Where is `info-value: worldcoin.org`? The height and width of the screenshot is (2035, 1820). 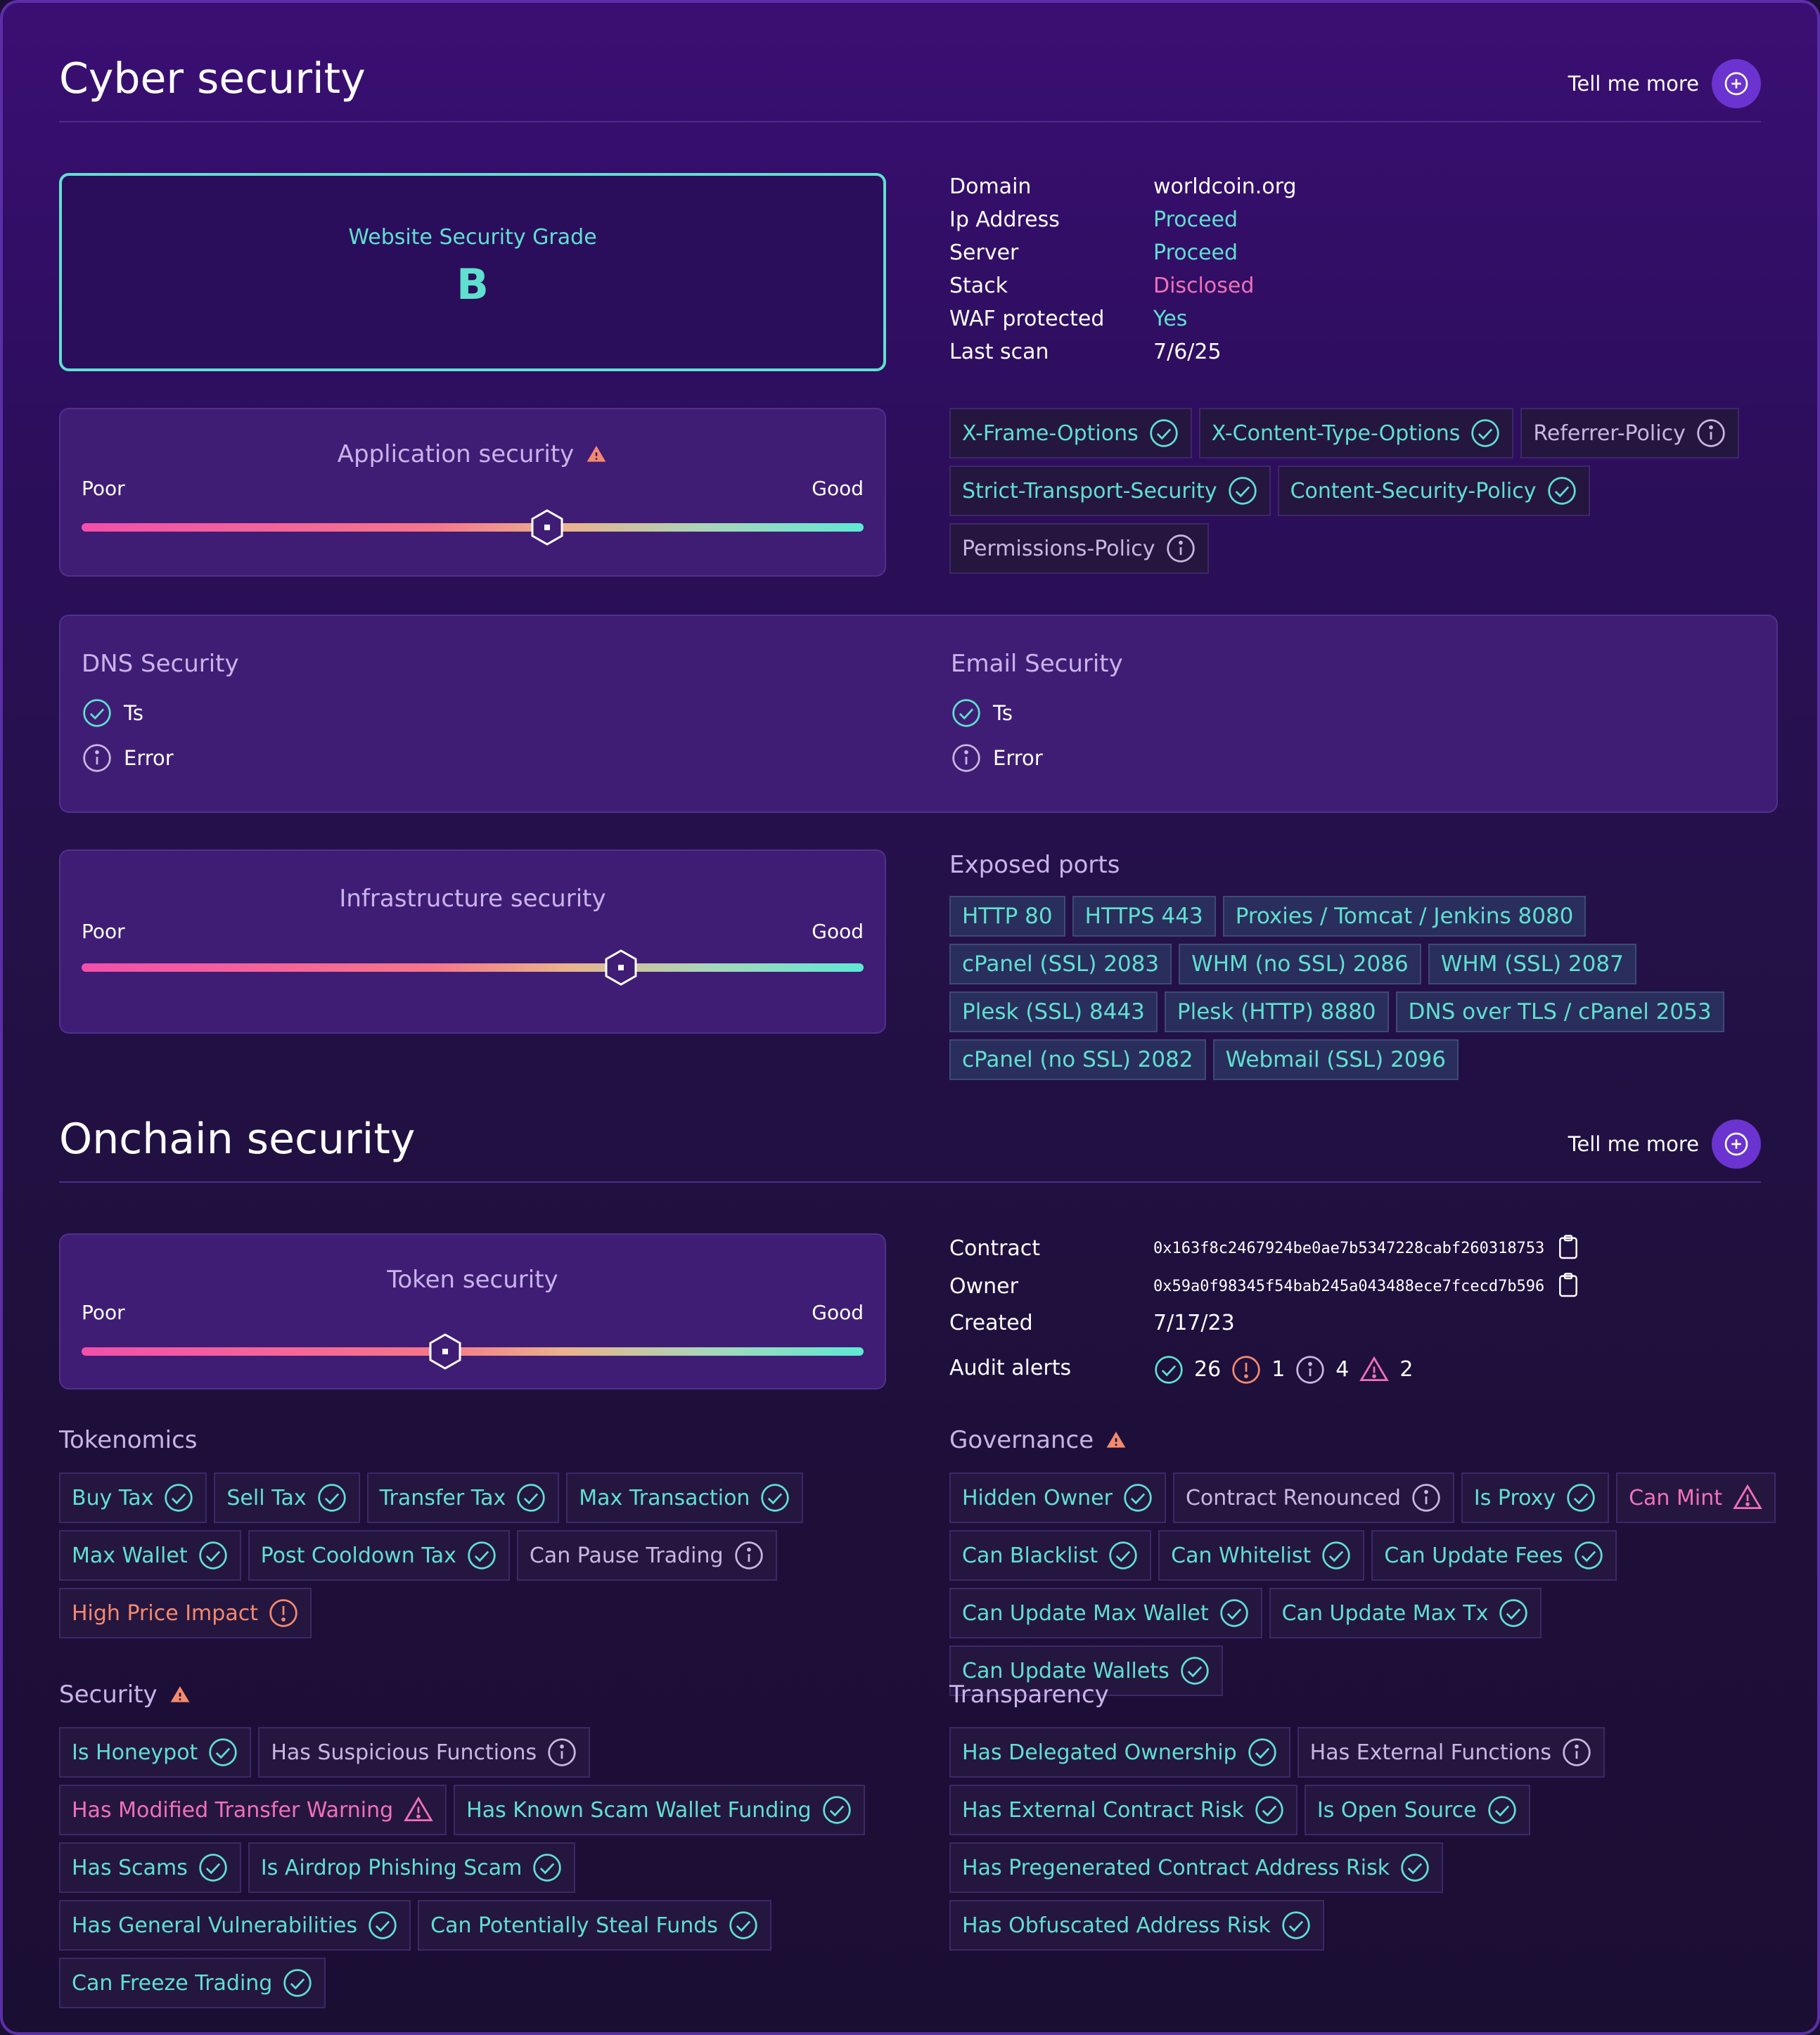 info-value: worldcoin.org is located at coordinates (1225, 186).